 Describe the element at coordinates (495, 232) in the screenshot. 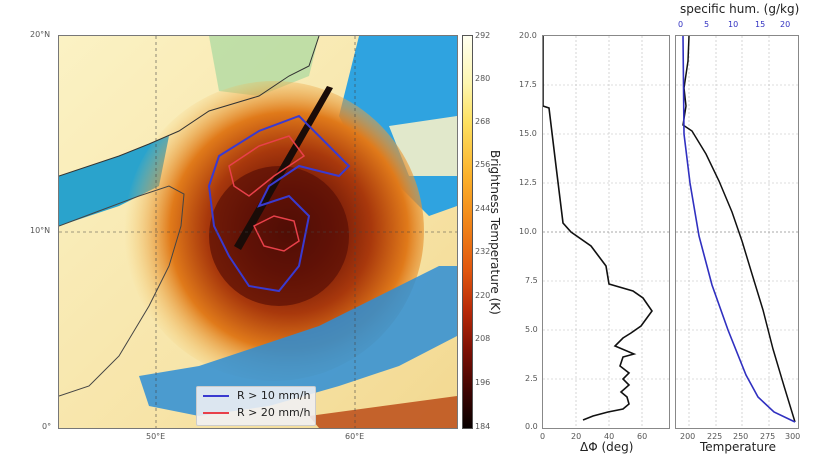

I see `colorbar-label: Brightness Temperature (K)` at that location.